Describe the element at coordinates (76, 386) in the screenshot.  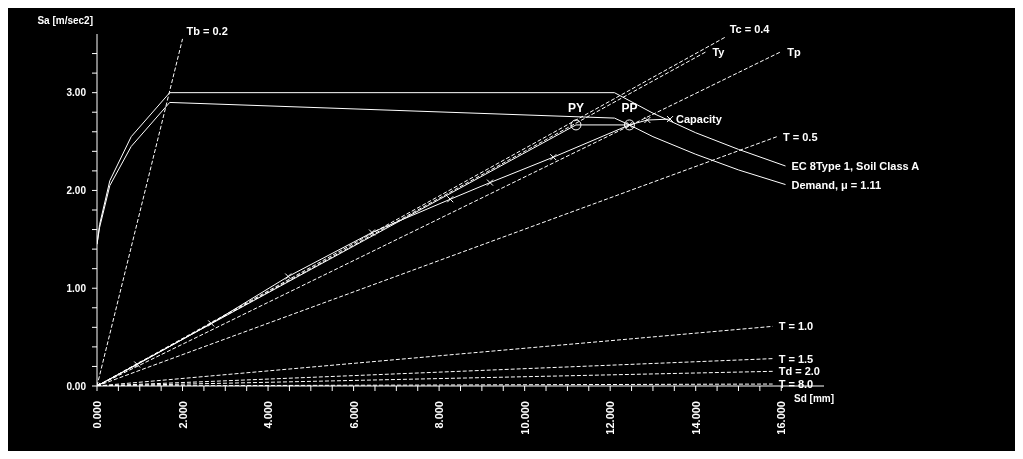
I see `y-tick-label: 0.00` at that location.